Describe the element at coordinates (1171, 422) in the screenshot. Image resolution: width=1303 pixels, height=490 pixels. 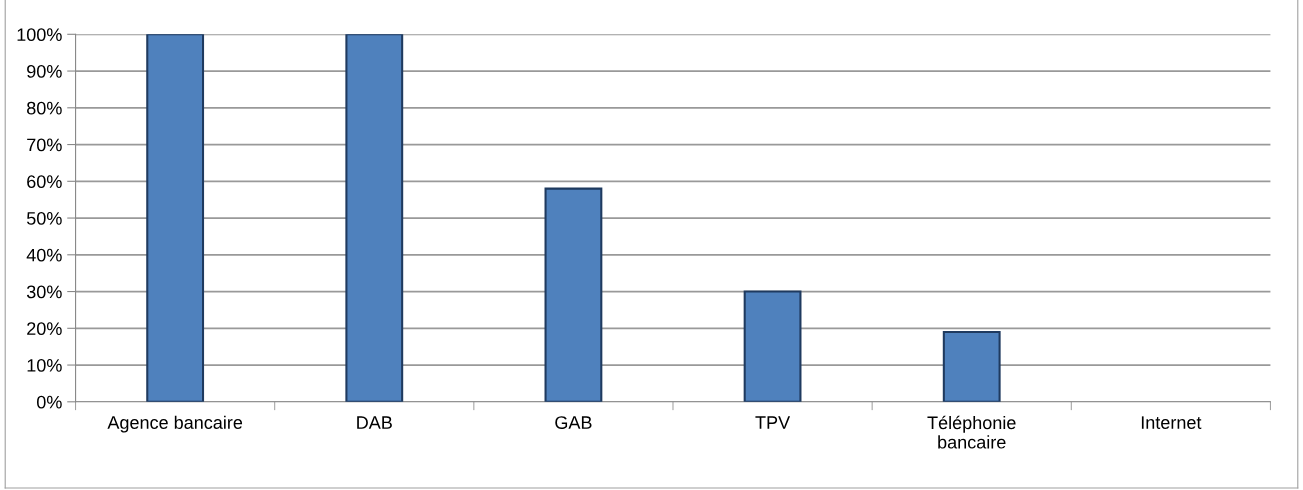
I see `x-tick-label: Internet` at that location.